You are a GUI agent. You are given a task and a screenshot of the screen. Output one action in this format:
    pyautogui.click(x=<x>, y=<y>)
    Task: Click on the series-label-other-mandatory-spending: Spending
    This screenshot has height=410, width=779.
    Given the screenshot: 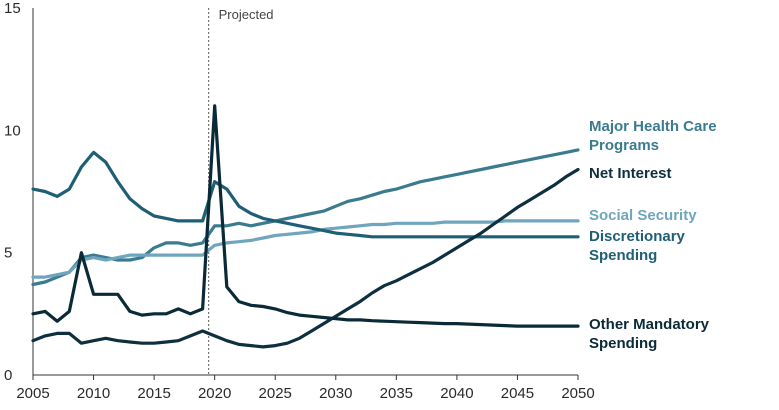 What is the action you would take?
    pyautogui.click(x=623, y=343)
    